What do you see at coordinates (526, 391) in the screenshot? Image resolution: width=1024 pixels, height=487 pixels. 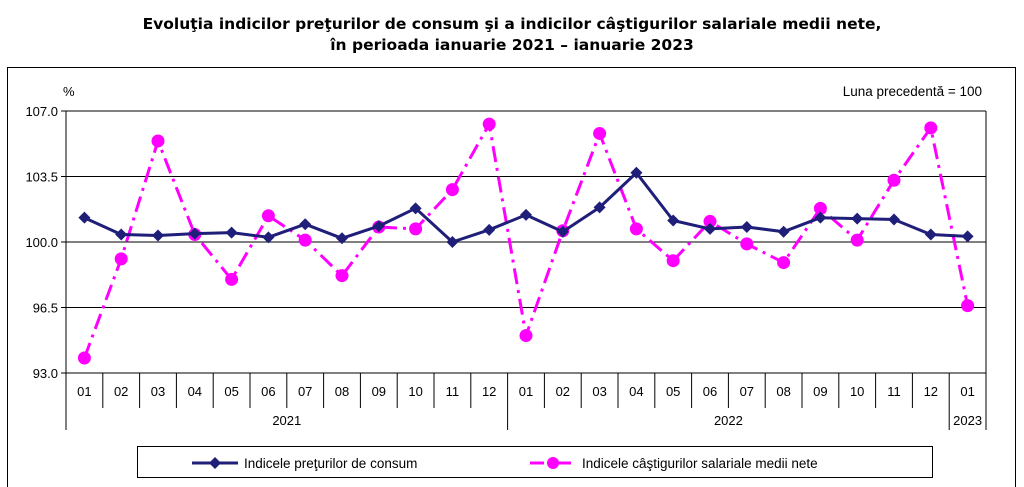 I see `x-tick-label-12: 01` at bounding box center [526, 391].